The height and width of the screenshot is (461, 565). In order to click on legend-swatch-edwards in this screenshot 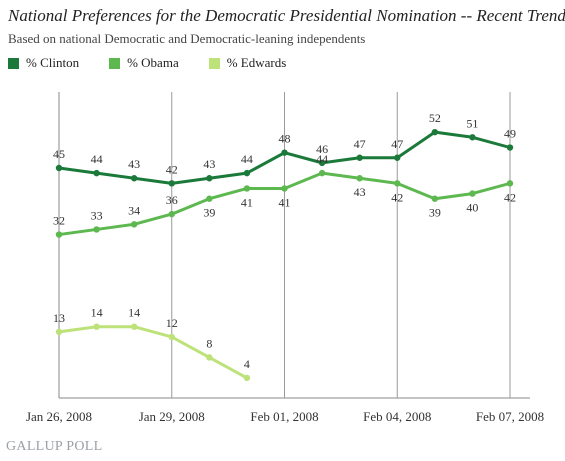, I will do `click(214, 63)`.